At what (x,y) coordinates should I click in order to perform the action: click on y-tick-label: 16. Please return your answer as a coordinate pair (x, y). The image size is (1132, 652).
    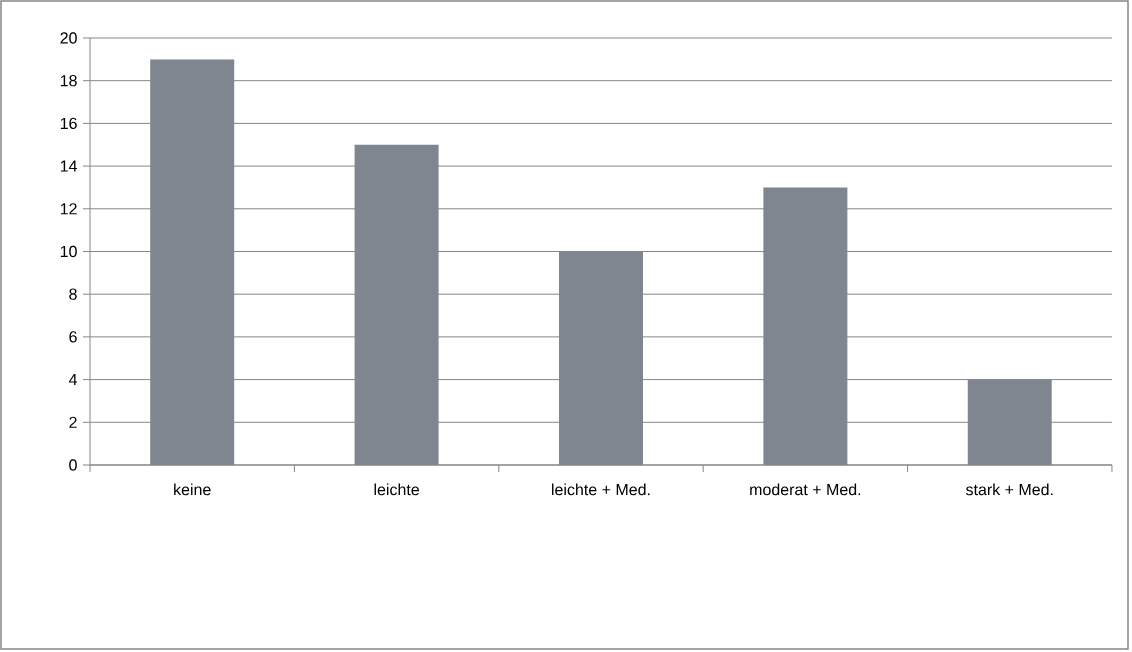
    Looking at the image, I should click on (68, 123).